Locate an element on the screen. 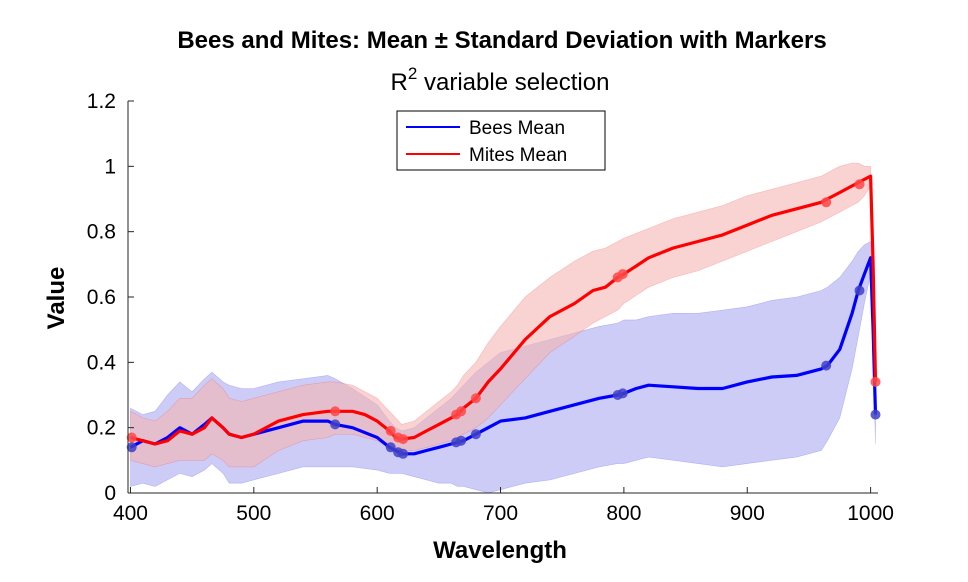  legend-label-mites: Mites Mean is located at coordinates (518, 155).